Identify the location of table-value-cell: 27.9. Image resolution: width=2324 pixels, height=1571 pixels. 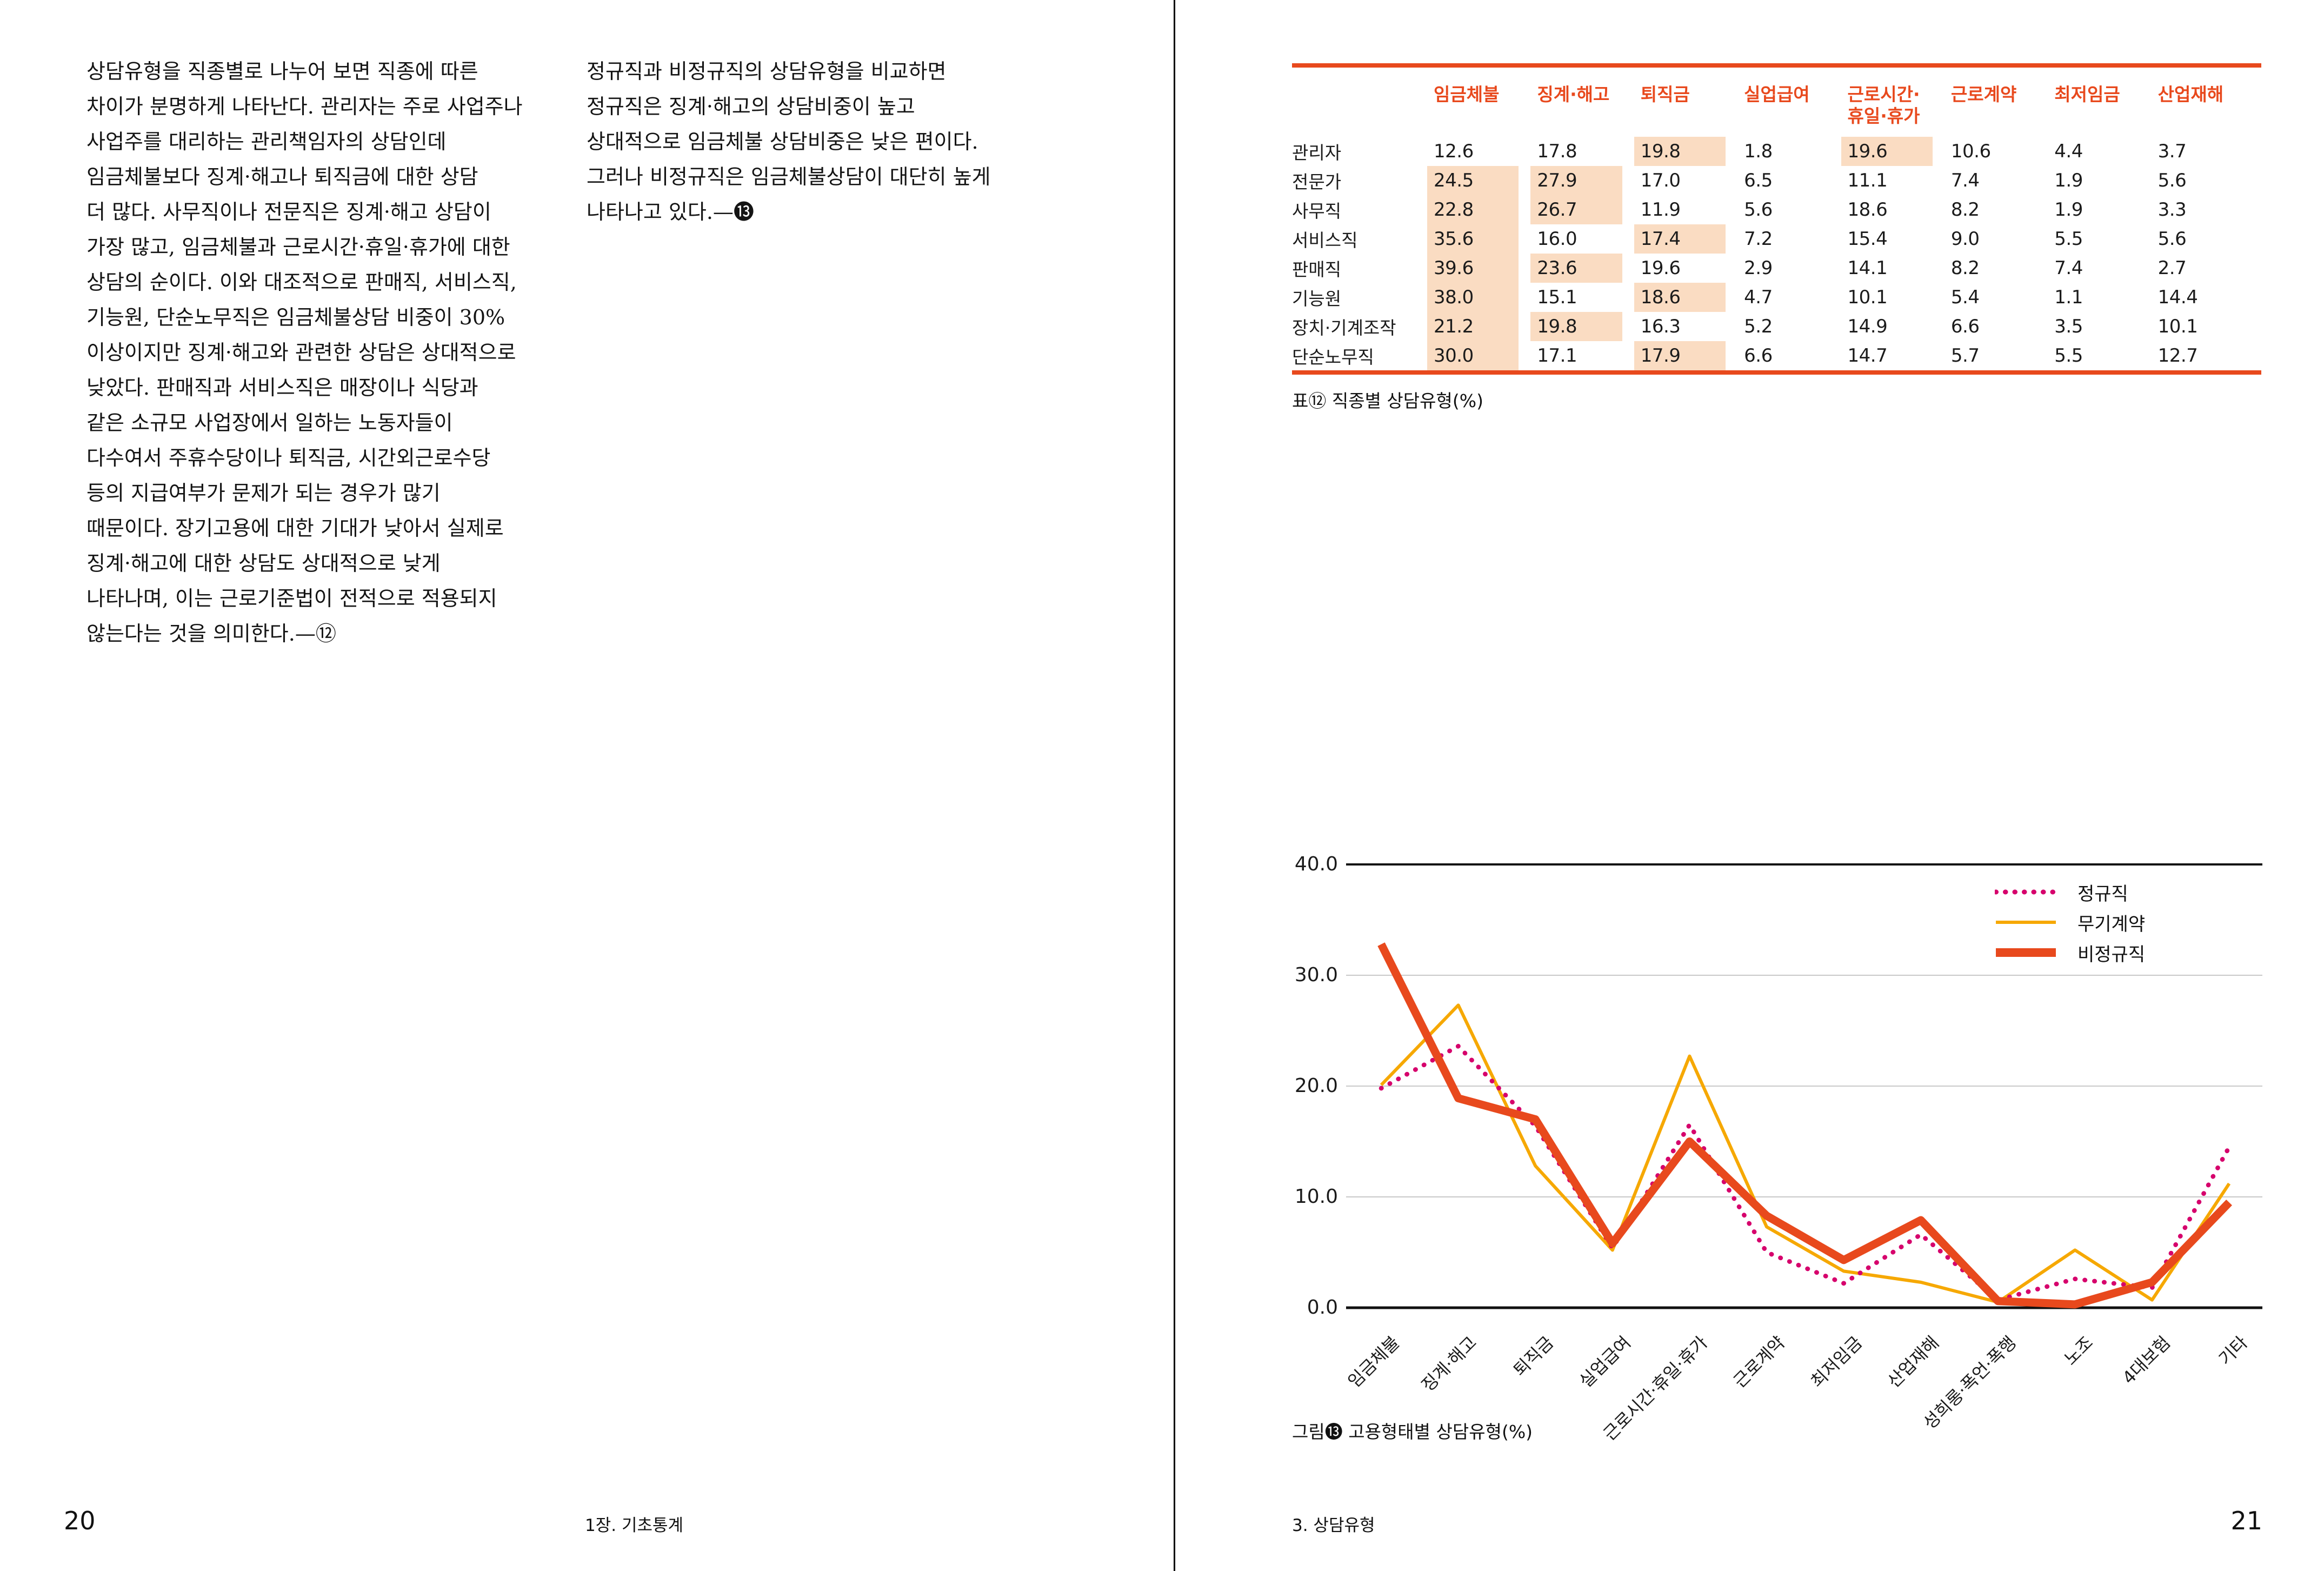
(1585, 180).